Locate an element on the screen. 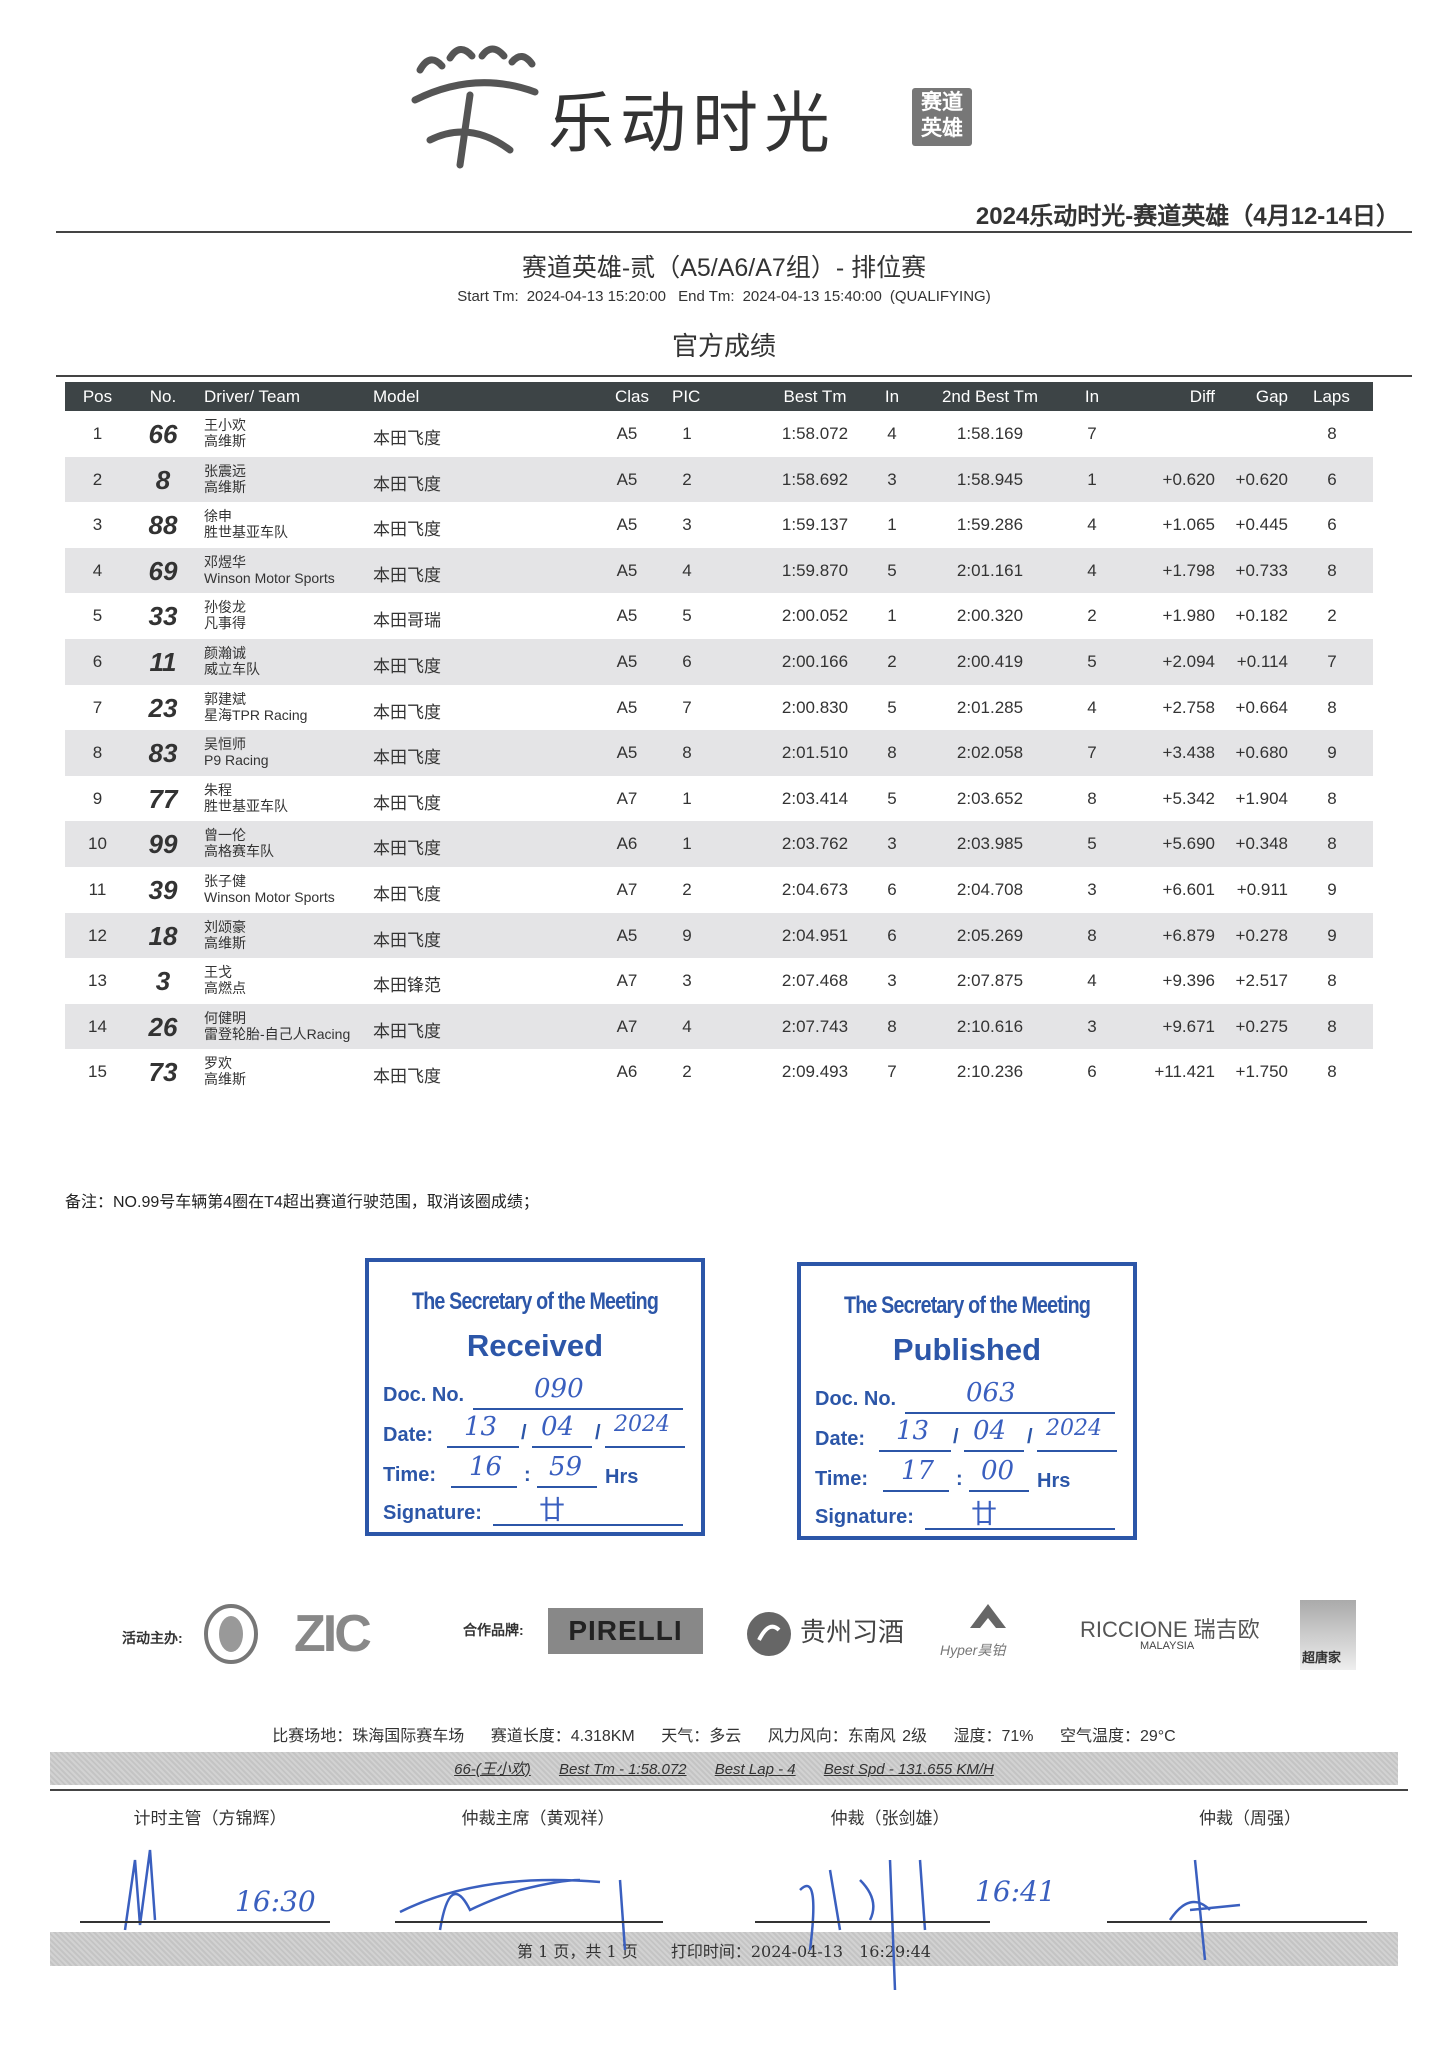 The height and width of the screenshot is (2047, 1448). cell-diff: +11.421 is located at coordinates (1184, 1072).